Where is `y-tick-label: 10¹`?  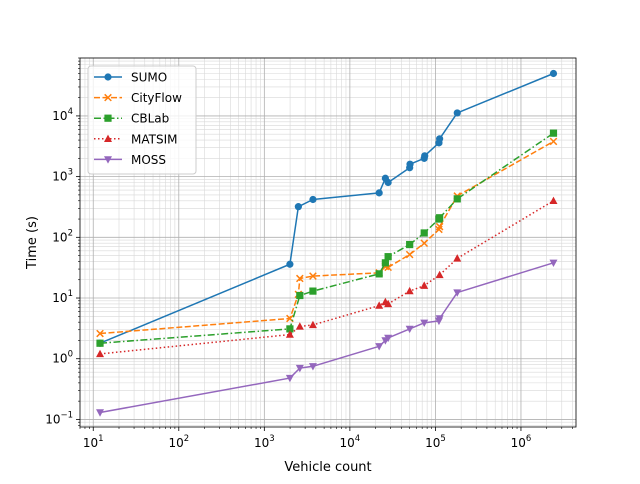
y-tick-label: 10¹ is located at coordinates (62, 297).